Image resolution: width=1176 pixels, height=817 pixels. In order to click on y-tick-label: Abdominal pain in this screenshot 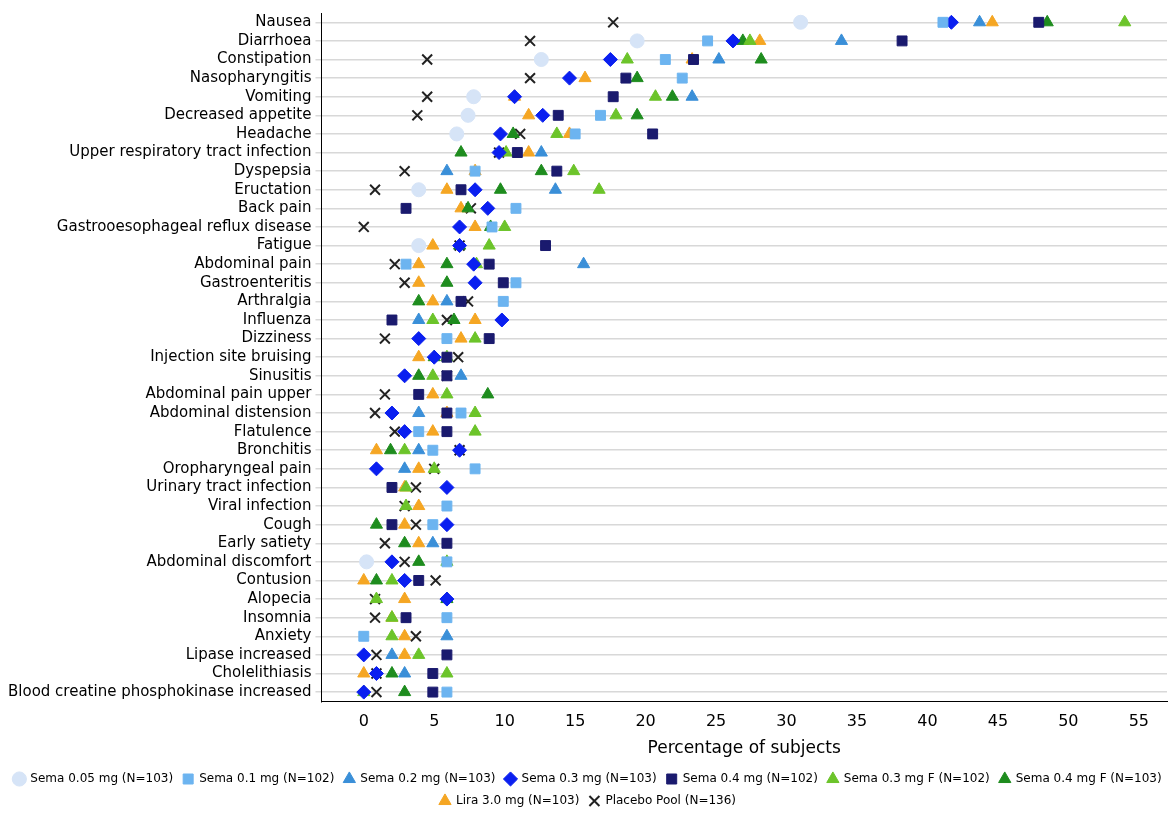, I will do `click(253, 263)`.